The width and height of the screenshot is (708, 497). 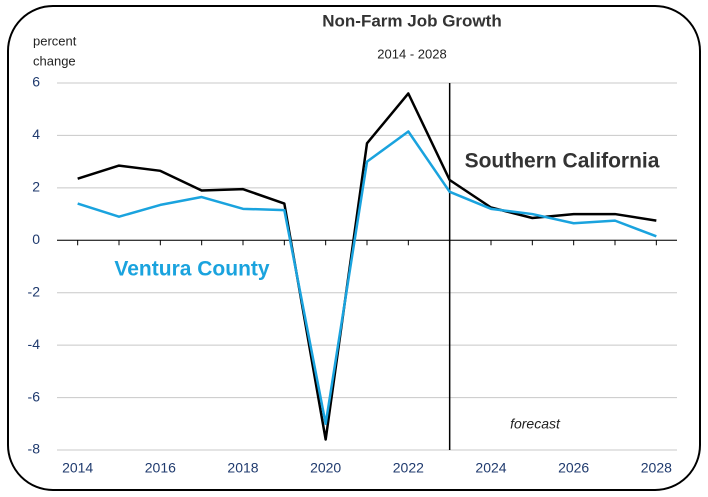 What do you see at coordinates (160, 468) in the screenshot?
I see `x-tick-label: 2016` at bounding box center [160, 468].